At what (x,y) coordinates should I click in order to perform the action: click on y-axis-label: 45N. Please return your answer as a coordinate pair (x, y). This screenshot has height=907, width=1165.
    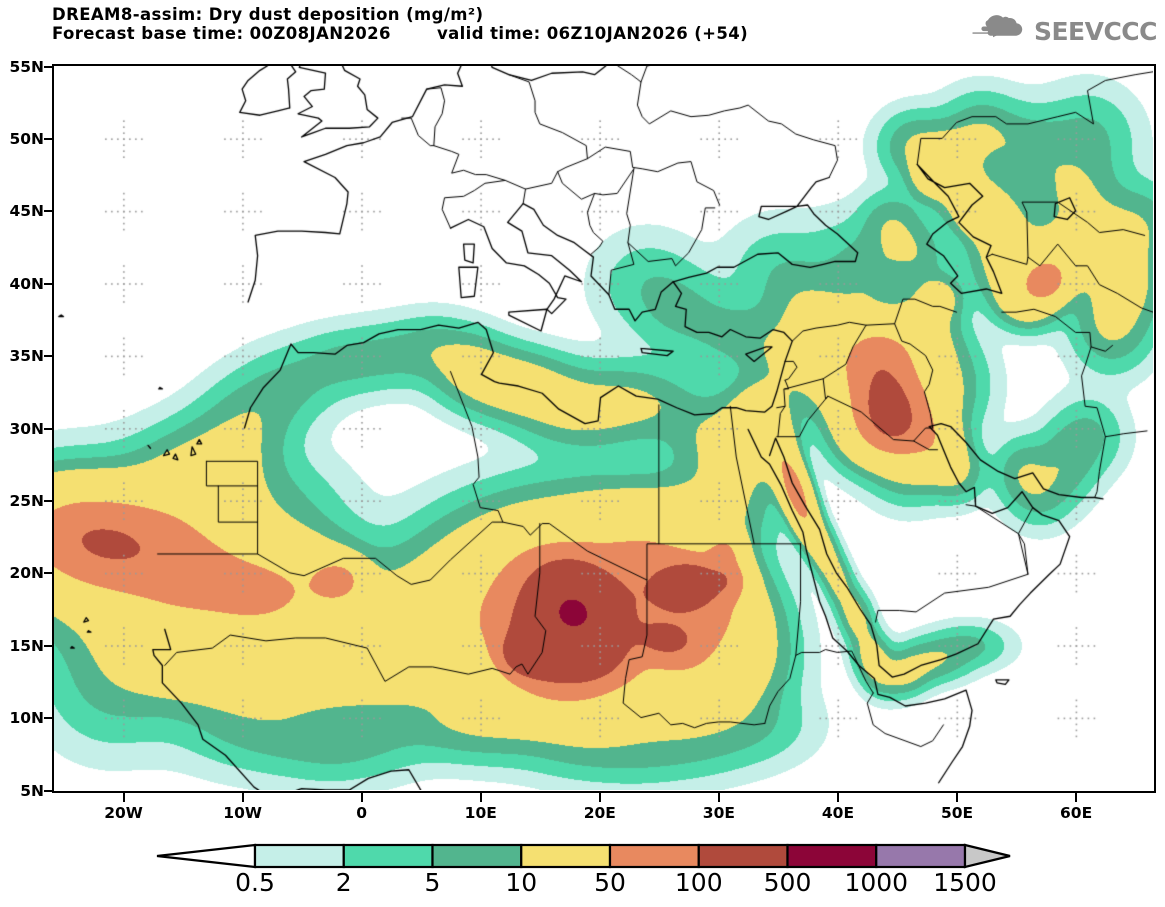
    Looking at the image, I should click on (26, 211).